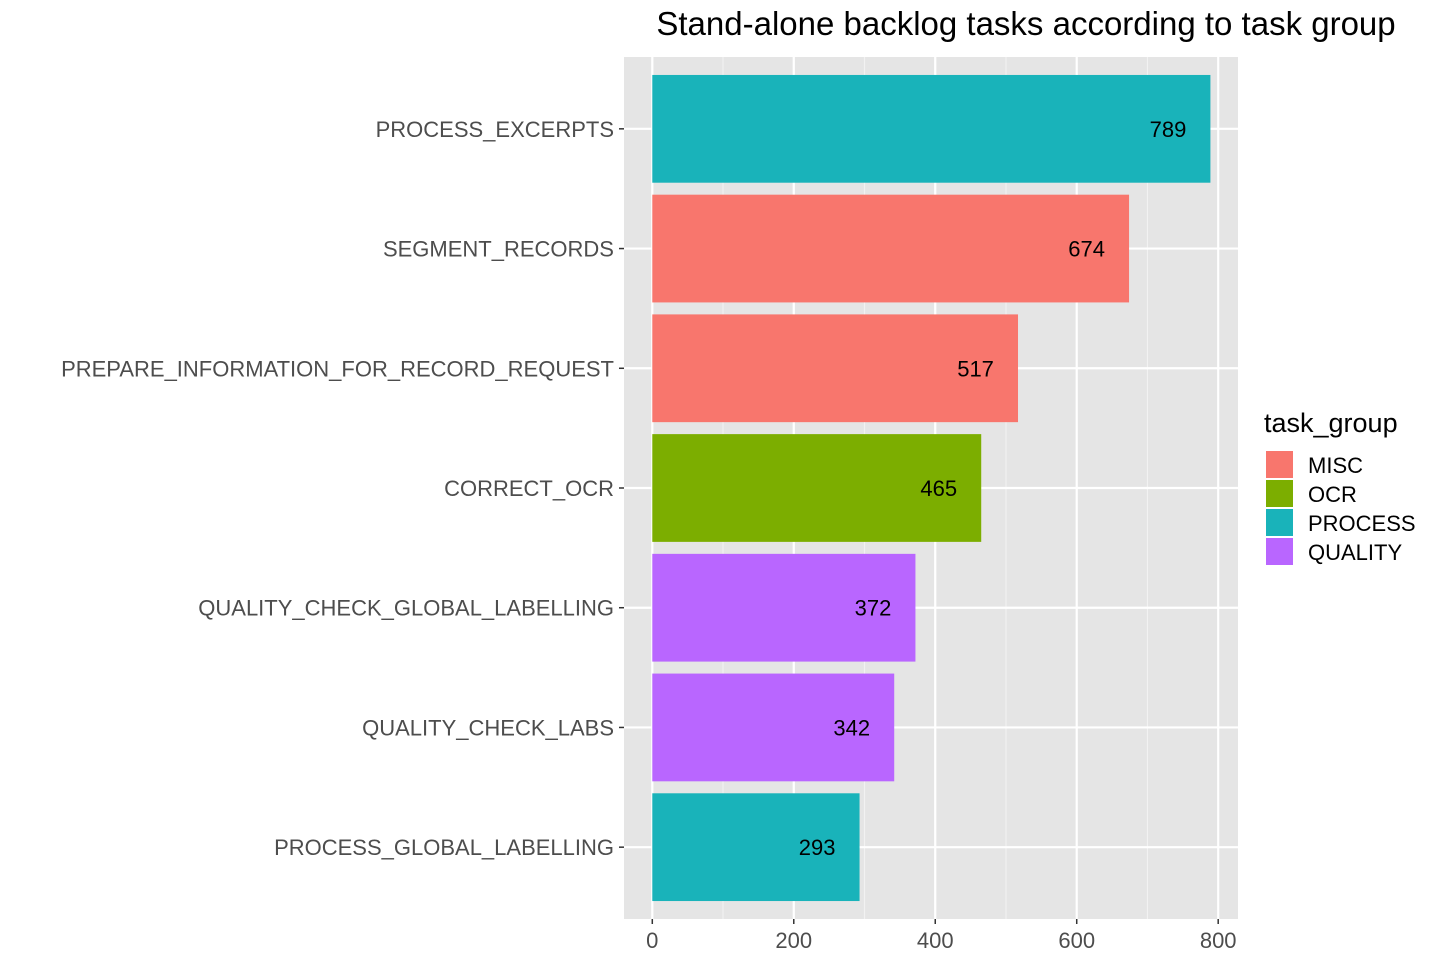 The image size is (1440, 960). I want to click on legend-title: task_group, so click(1331, 423).